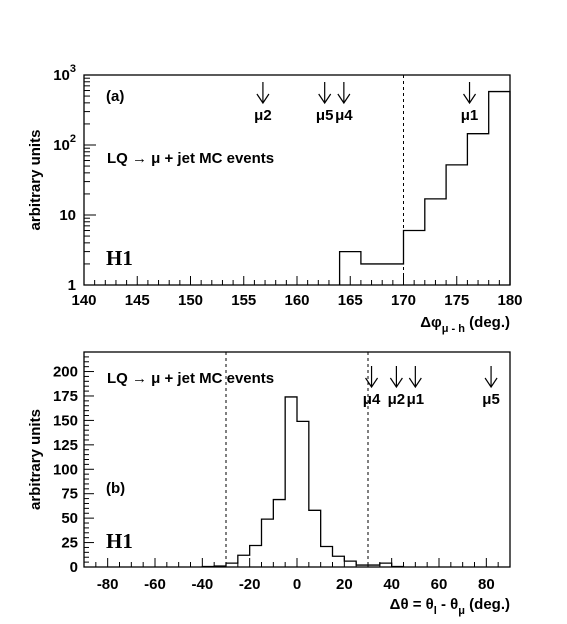 The height and width of the screenshot is (624, 567). I want to click on x-tick-label-b: -80, so click(108, 584).